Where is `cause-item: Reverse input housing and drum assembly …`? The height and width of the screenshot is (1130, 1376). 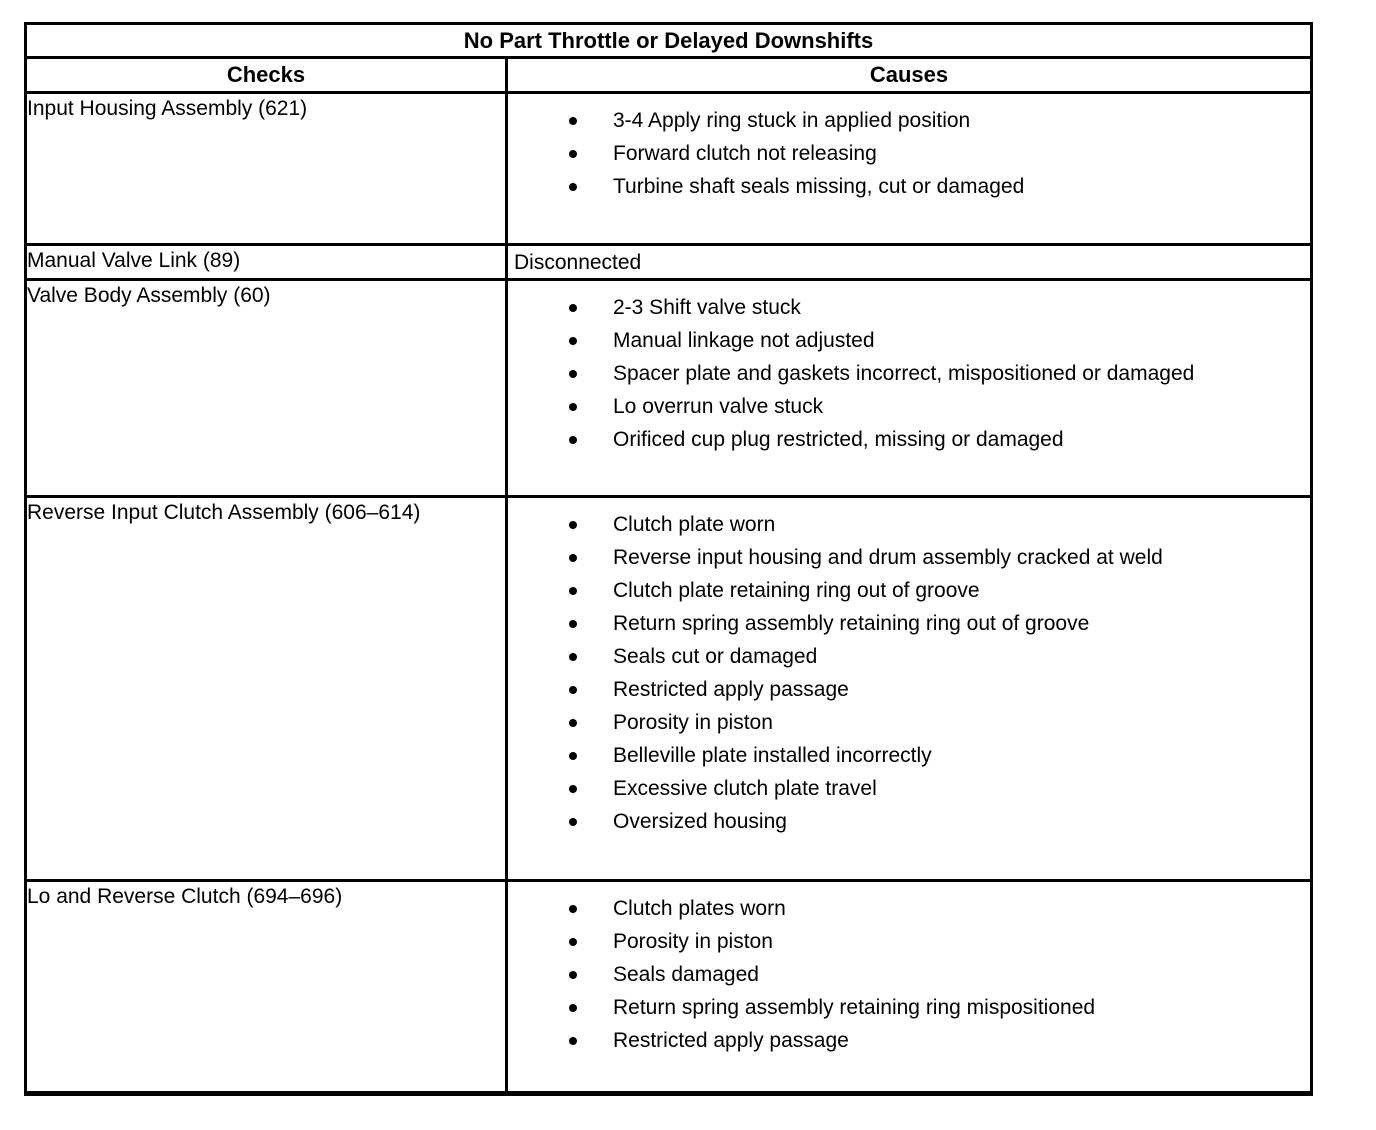
cause-item: Reverse input housing and drum assembly … is located at coordinates (909, 557).